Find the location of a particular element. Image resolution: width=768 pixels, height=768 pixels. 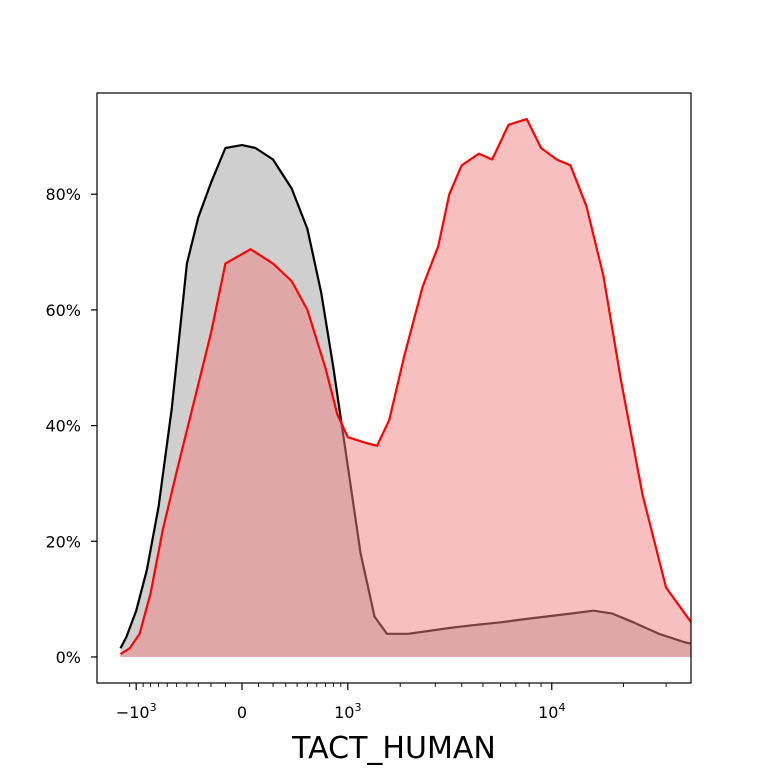

x-axis: −1030103104105 is located at coordinates (391, 702).